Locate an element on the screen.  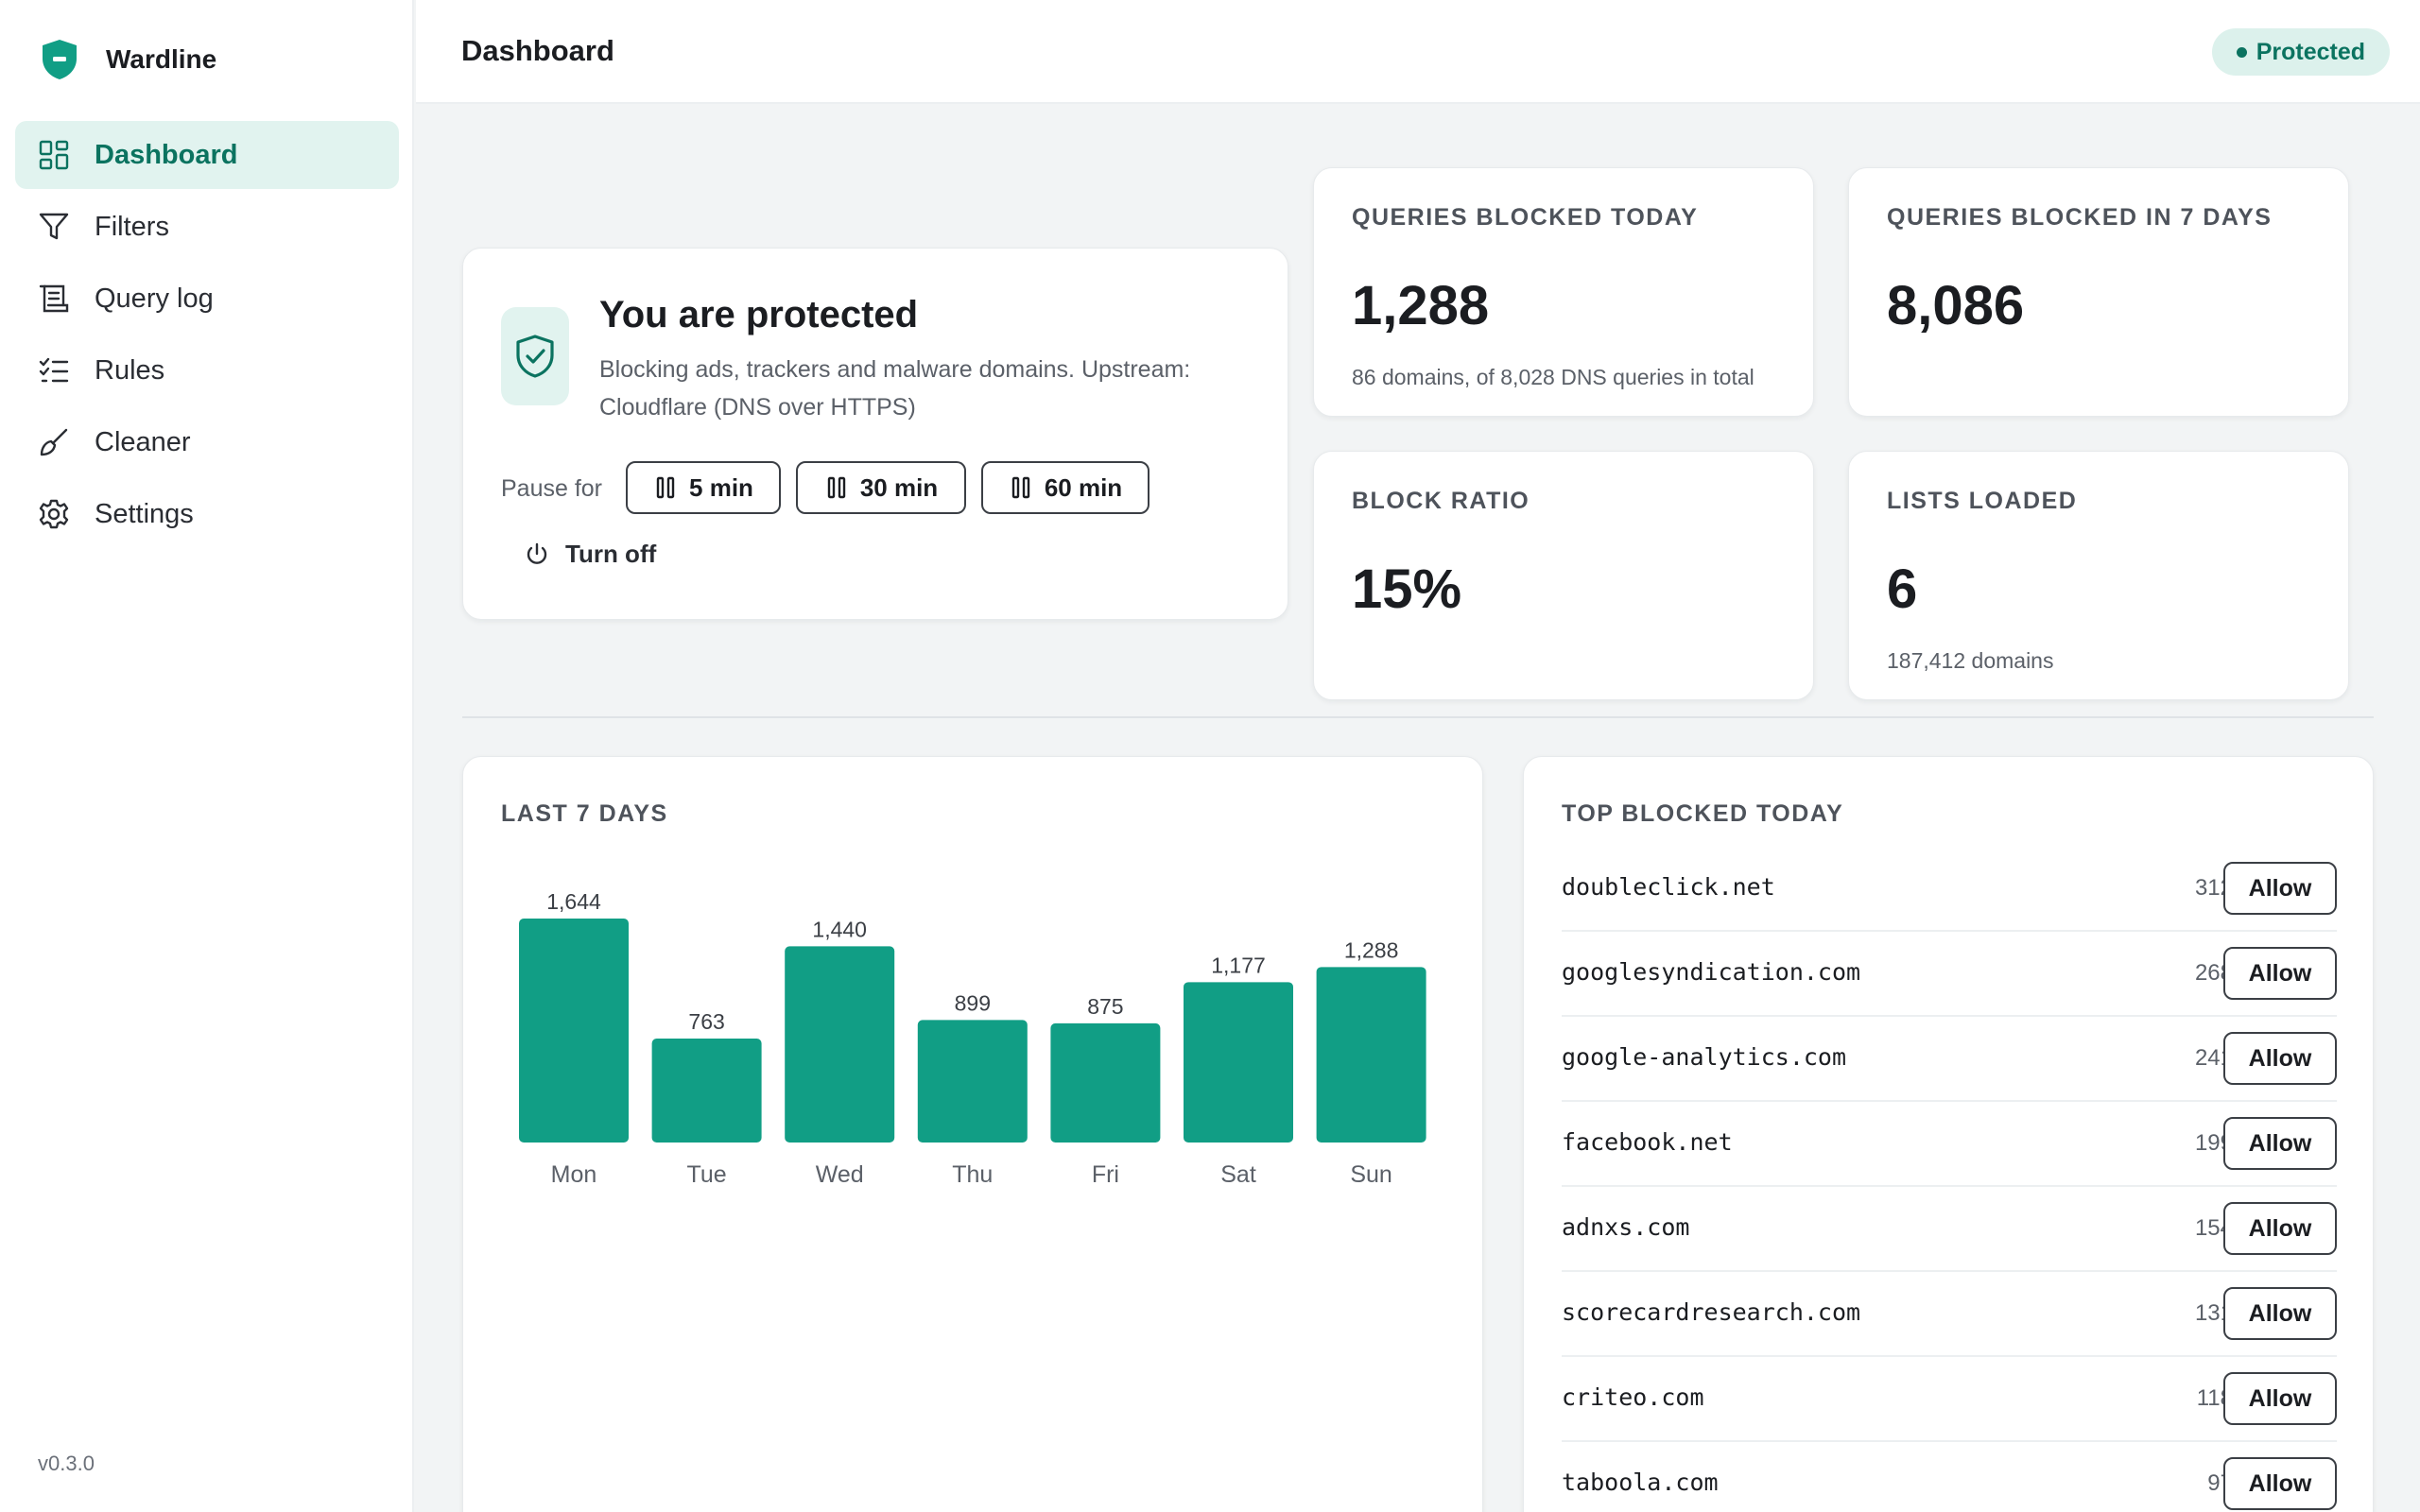
status-text: Protected is located at coordinates (2310, 51).